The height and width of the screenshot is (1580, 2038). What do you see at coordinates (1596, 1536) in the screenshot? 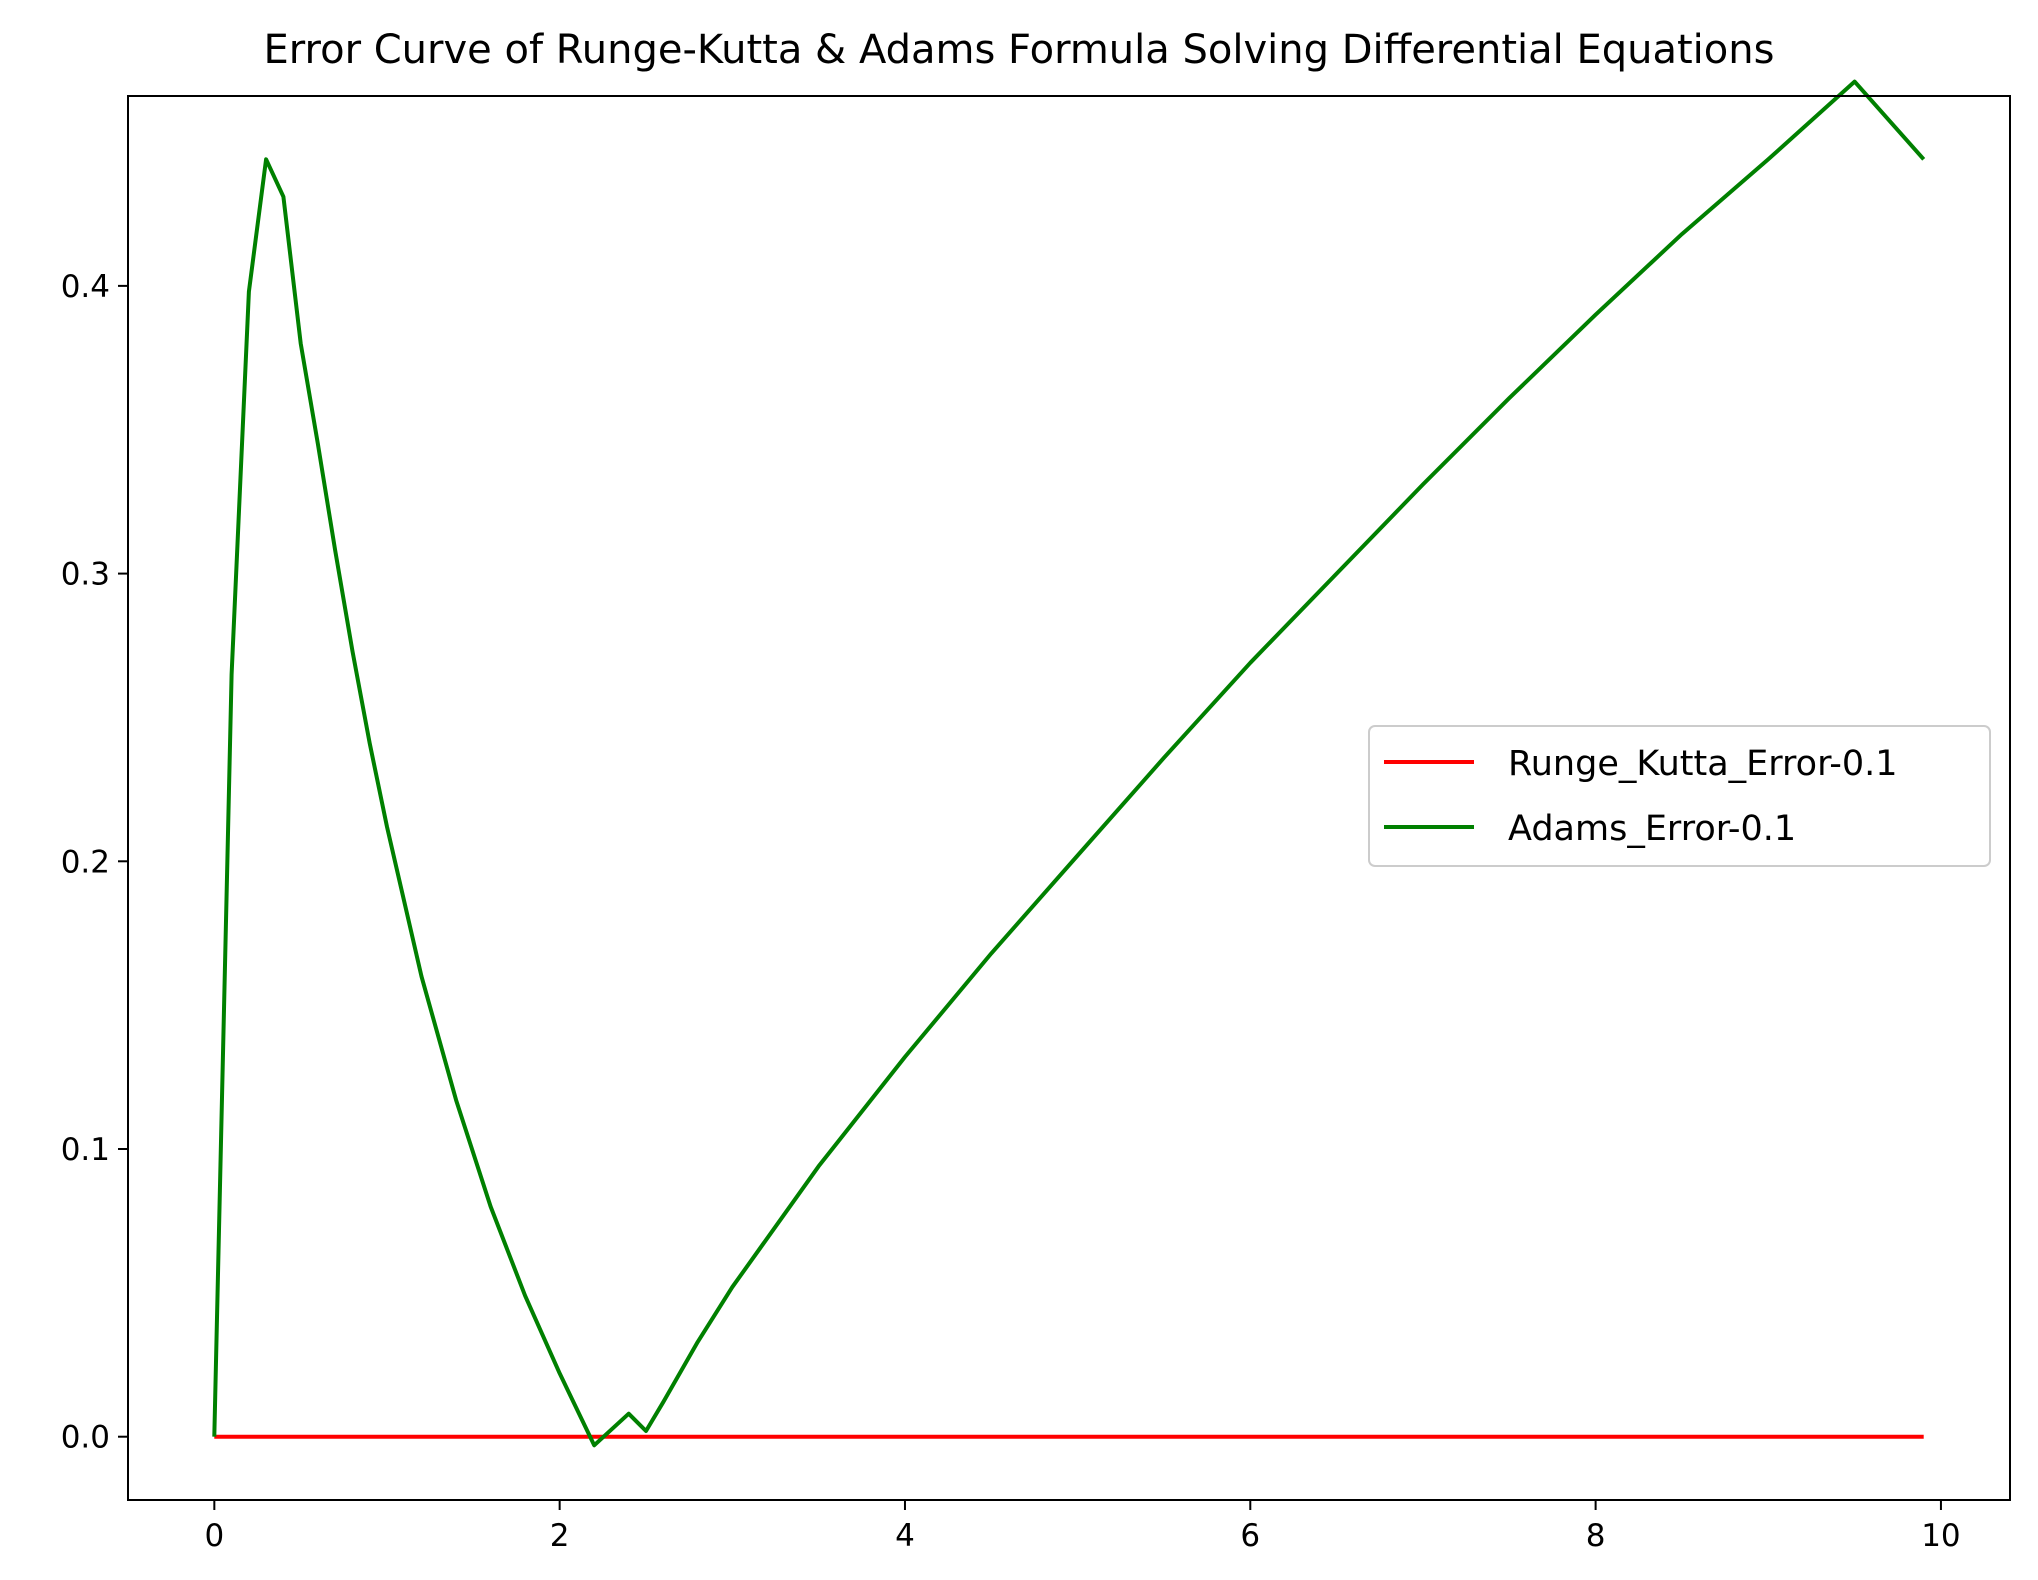
I see `x-tick-label: 8` at bounding box center [1596, 1536].